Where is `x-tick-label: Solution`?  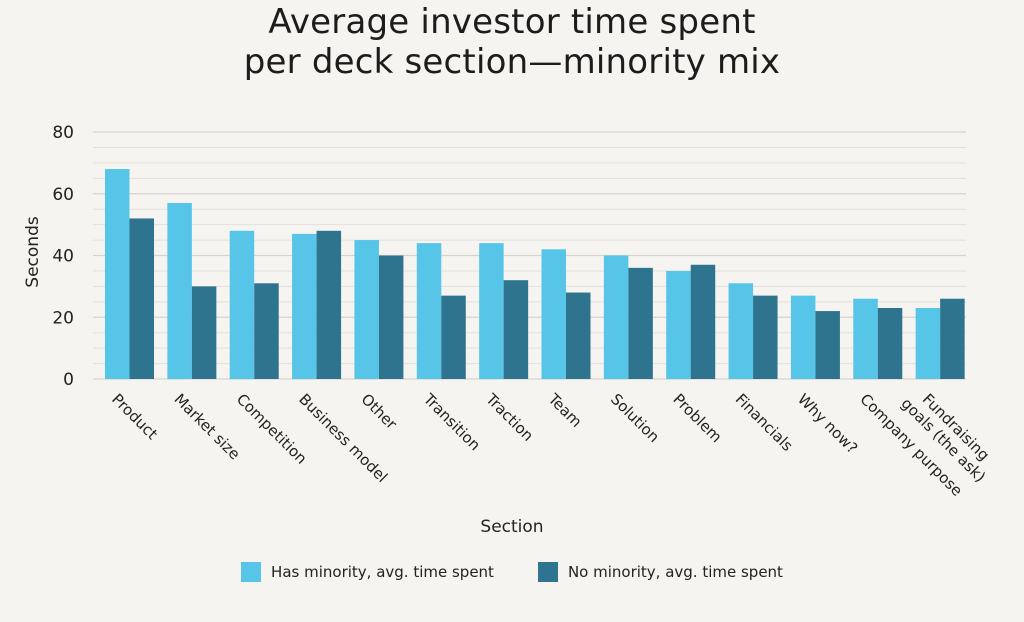
x-tick-label: Solution is located at coordinates (635, 418).